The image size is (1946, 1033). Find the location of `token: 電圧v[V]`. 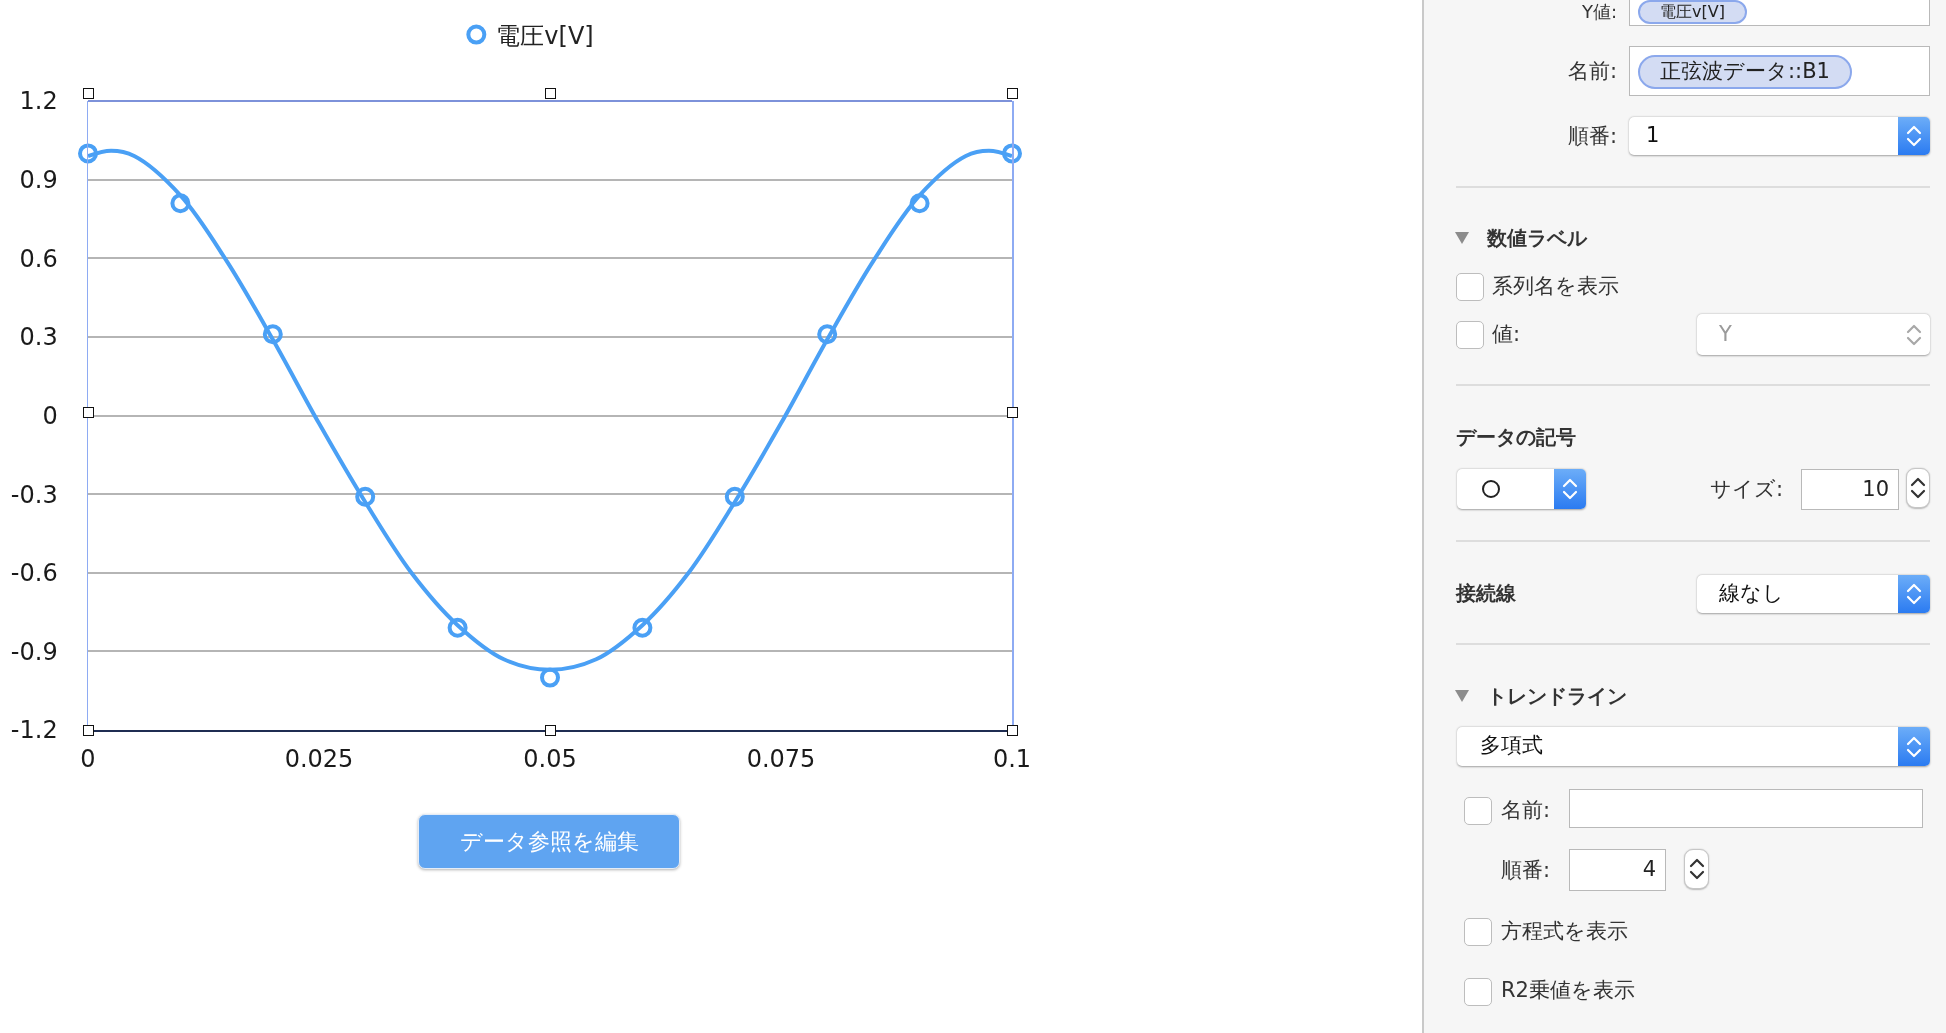

token: 電圧v[V] is located at coordinates (1692, 12).